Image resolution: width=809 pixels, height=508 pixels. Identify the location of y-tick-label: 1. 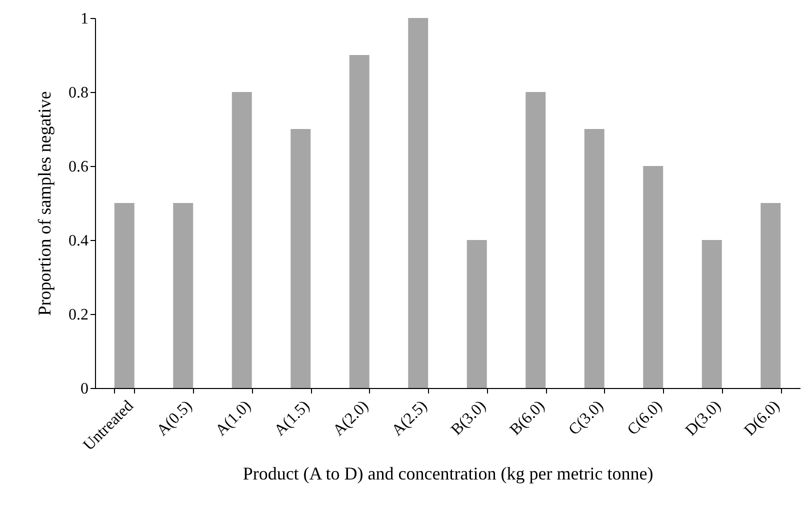
(84, 19).